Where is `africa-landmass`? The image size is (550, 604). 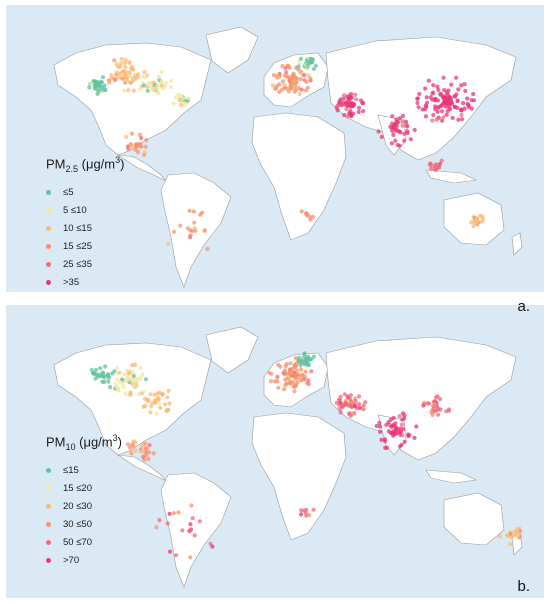 africa-landmass is located at coordinates (299, 476).